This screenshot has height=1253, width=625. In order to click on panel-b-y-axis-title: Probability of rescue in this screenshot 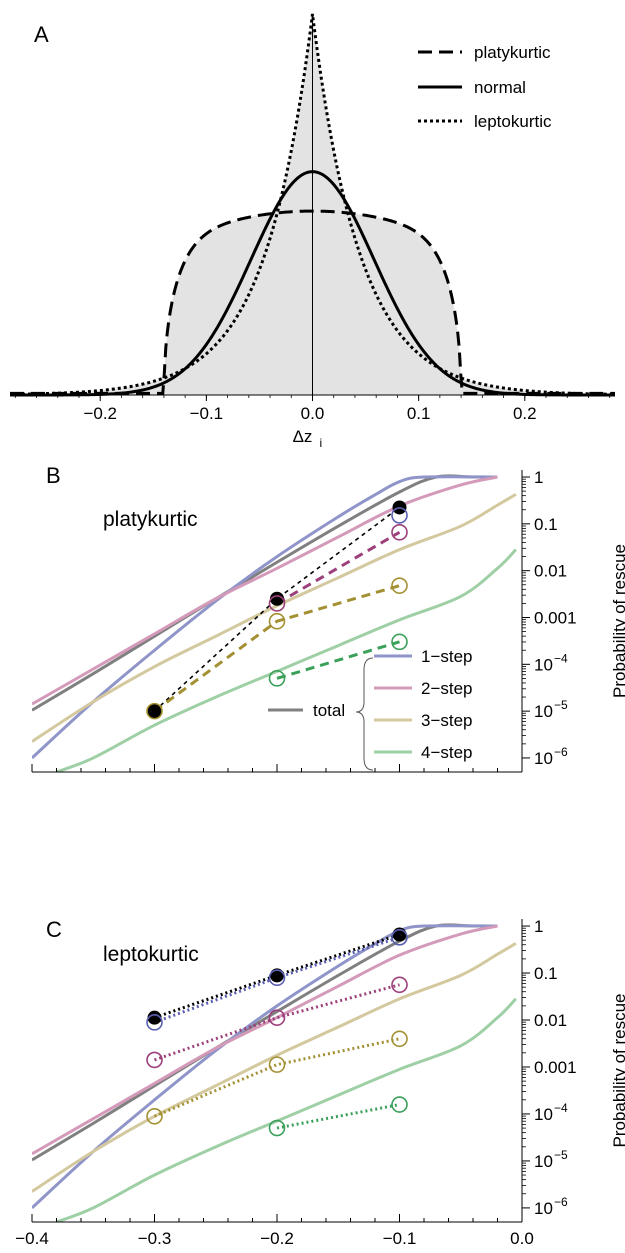, I will do `click(617, 621)`.